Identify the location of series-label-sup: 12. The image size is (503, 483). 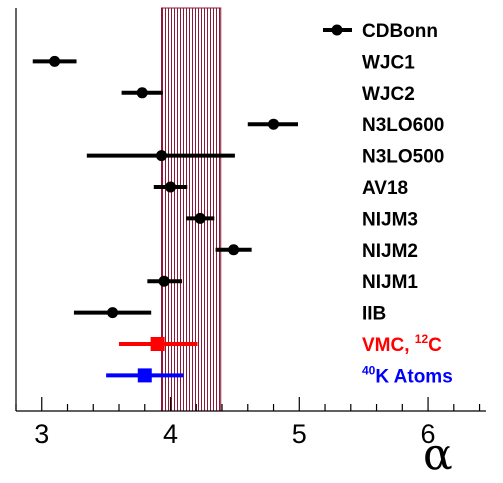
(422, 339).